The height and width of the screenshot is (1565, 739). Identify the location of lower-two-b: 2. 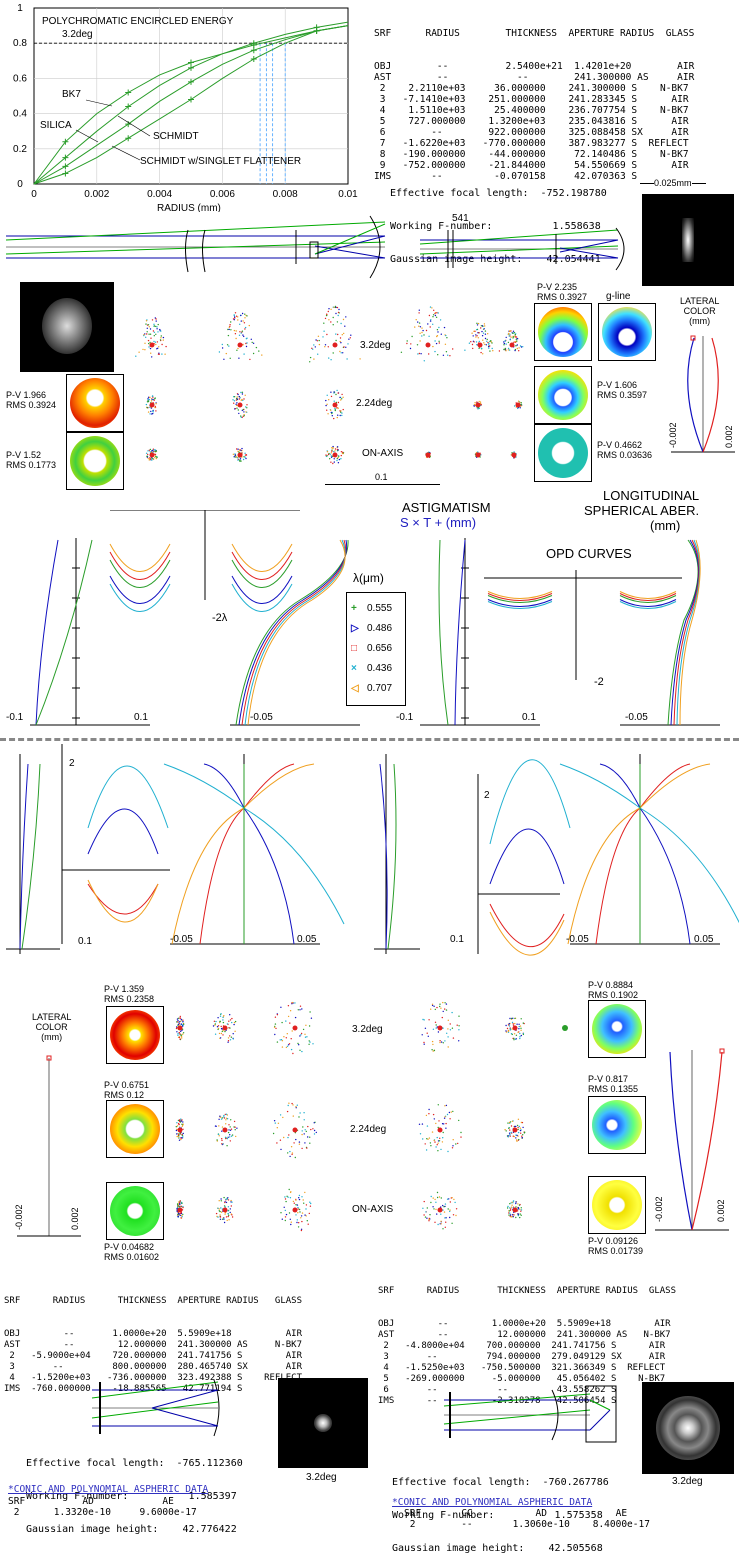
(487, 795).